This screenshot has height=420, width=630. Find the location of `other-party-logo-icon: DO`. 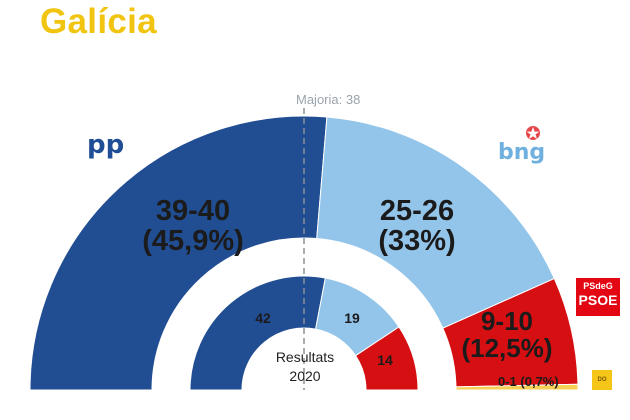

other-party-logo-icon: DO is located at coordinates (602, 380).